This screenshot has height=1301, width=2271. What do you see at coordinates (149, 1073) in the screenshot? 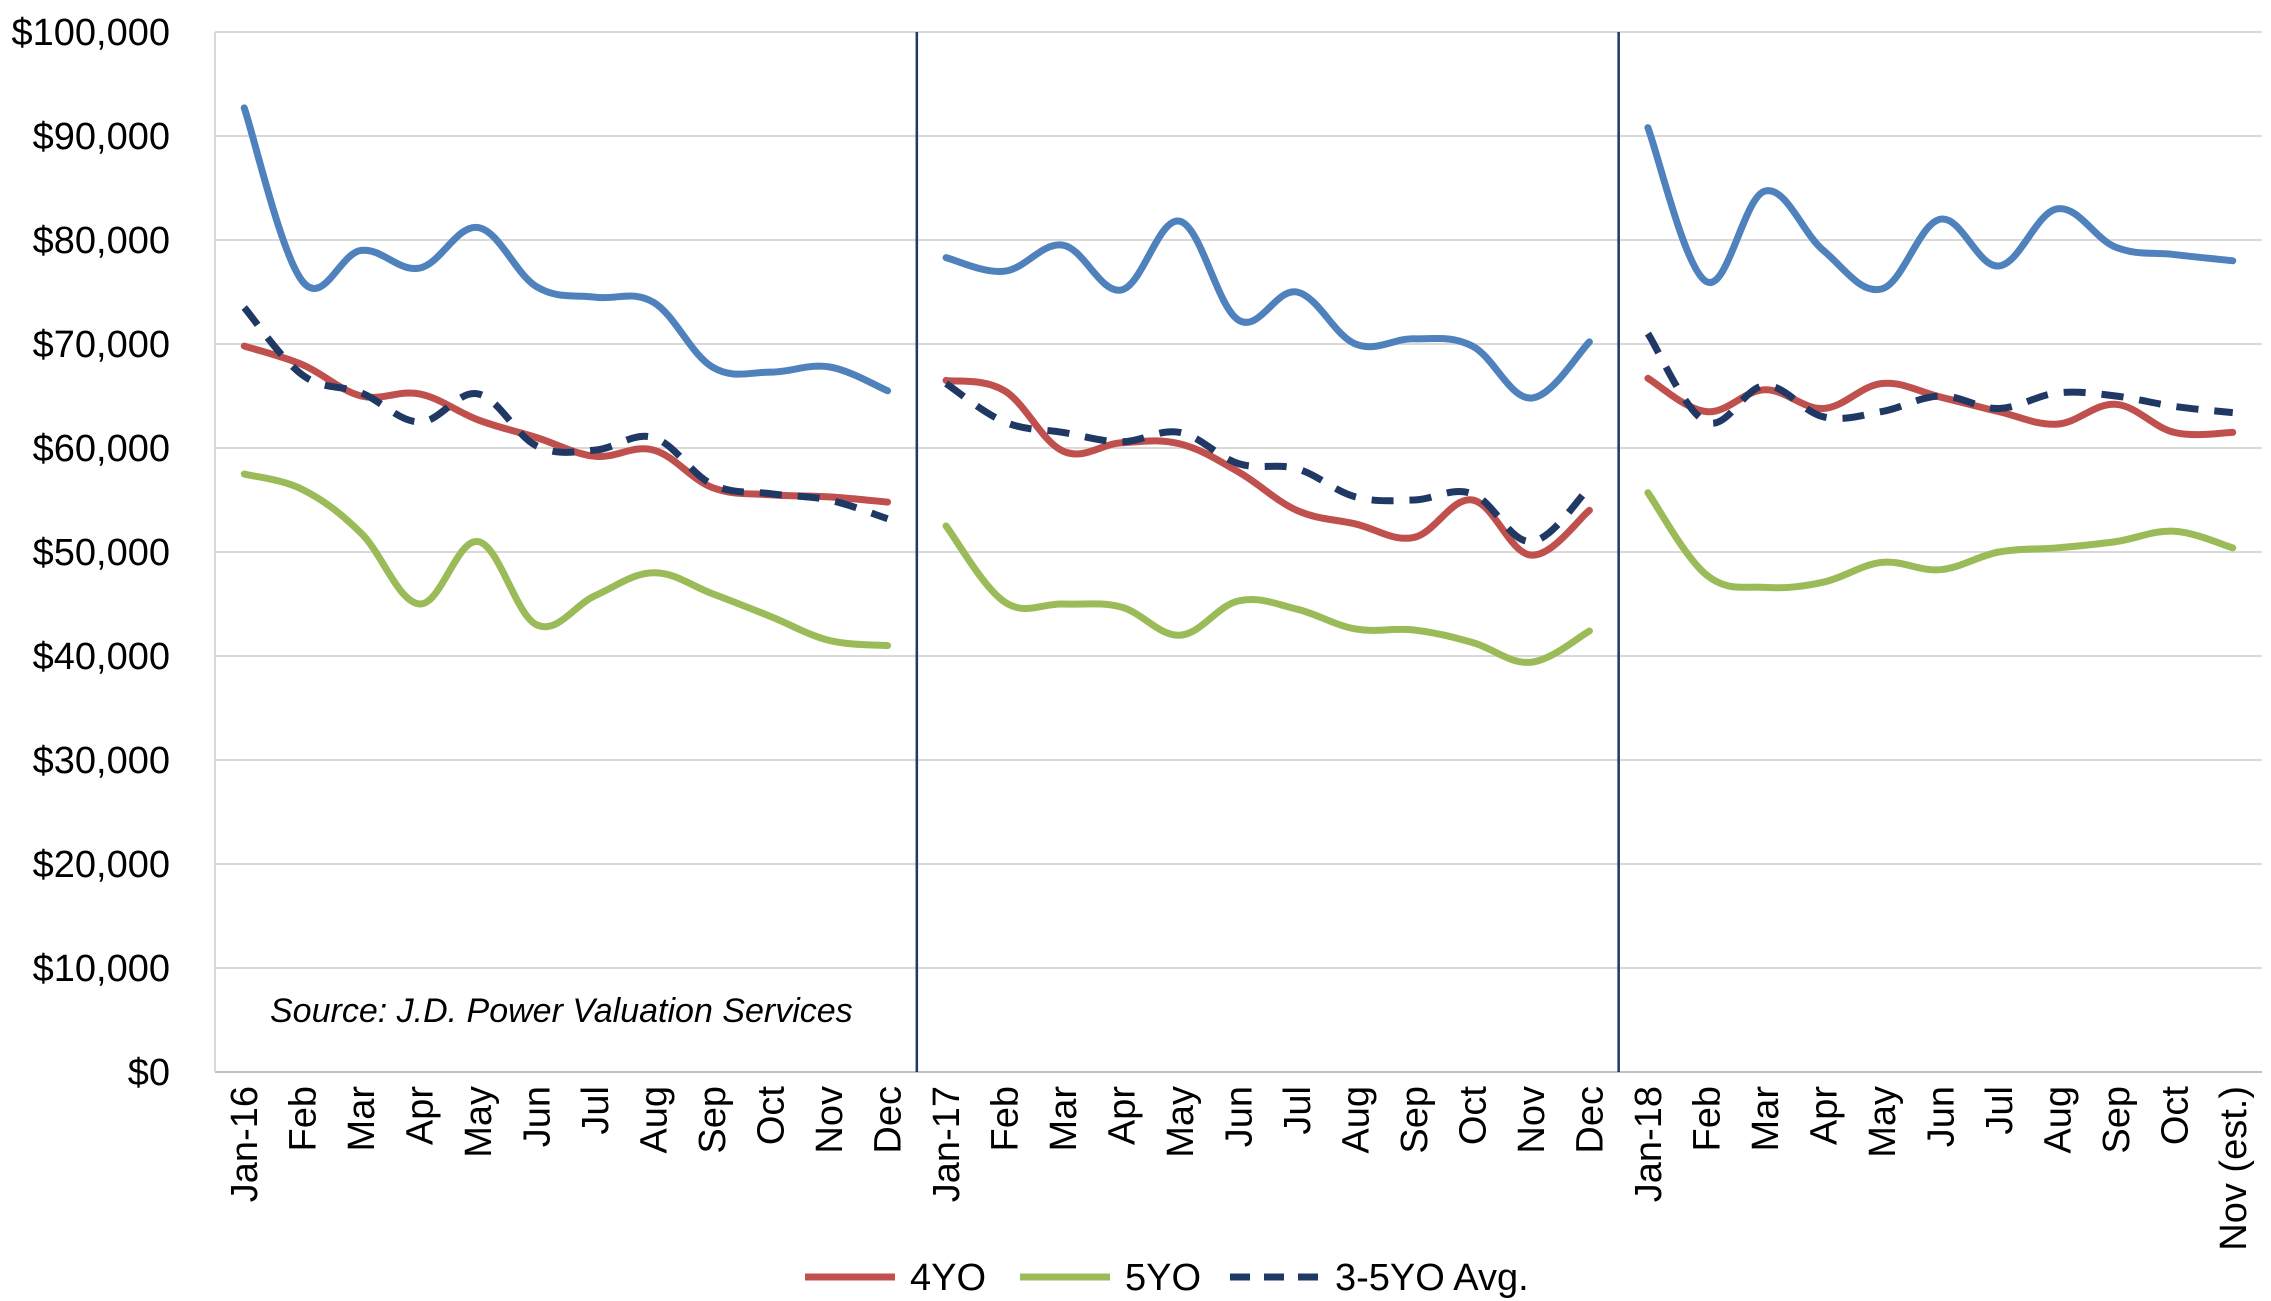
I see `y-tick-label: $0` at bounding box center [149, 1073].